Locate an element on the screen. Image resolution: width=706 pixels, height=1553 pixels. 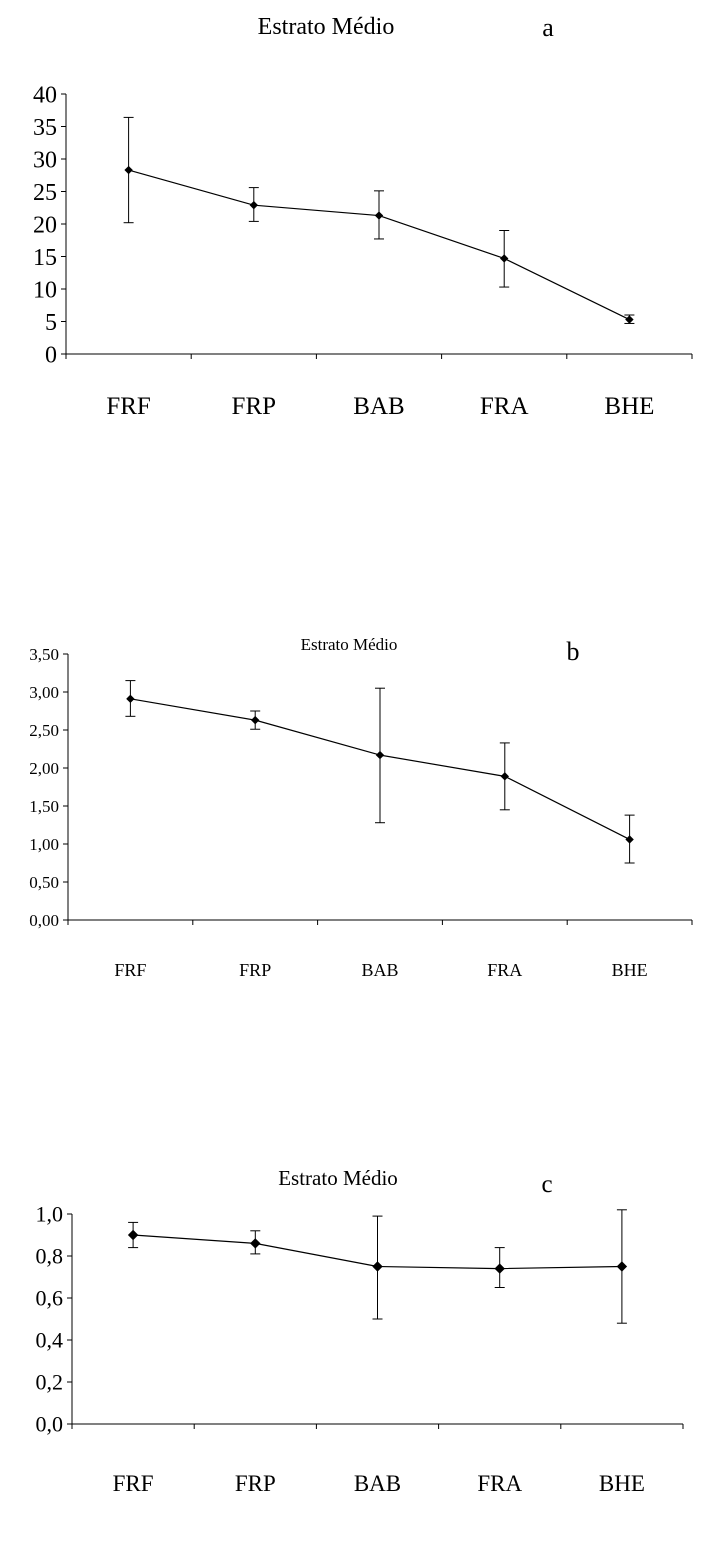
chart-b-x-tick-label: FRF is located at coordinates (130, 970).